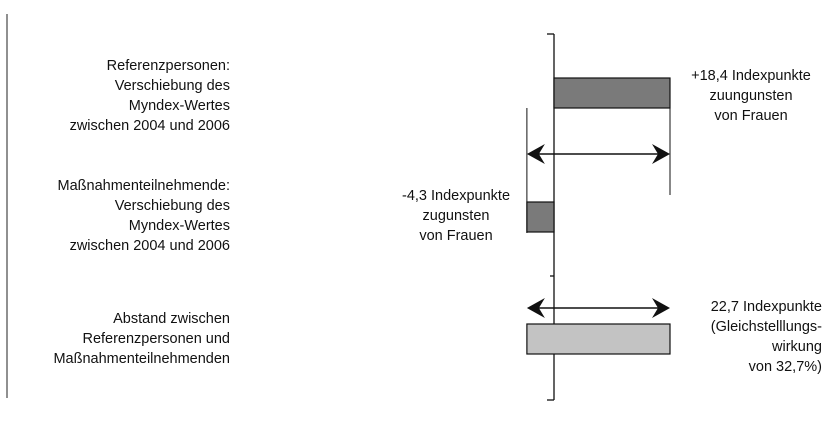  I want to click on annotation-line: von 32,7%), so click(785, 367).